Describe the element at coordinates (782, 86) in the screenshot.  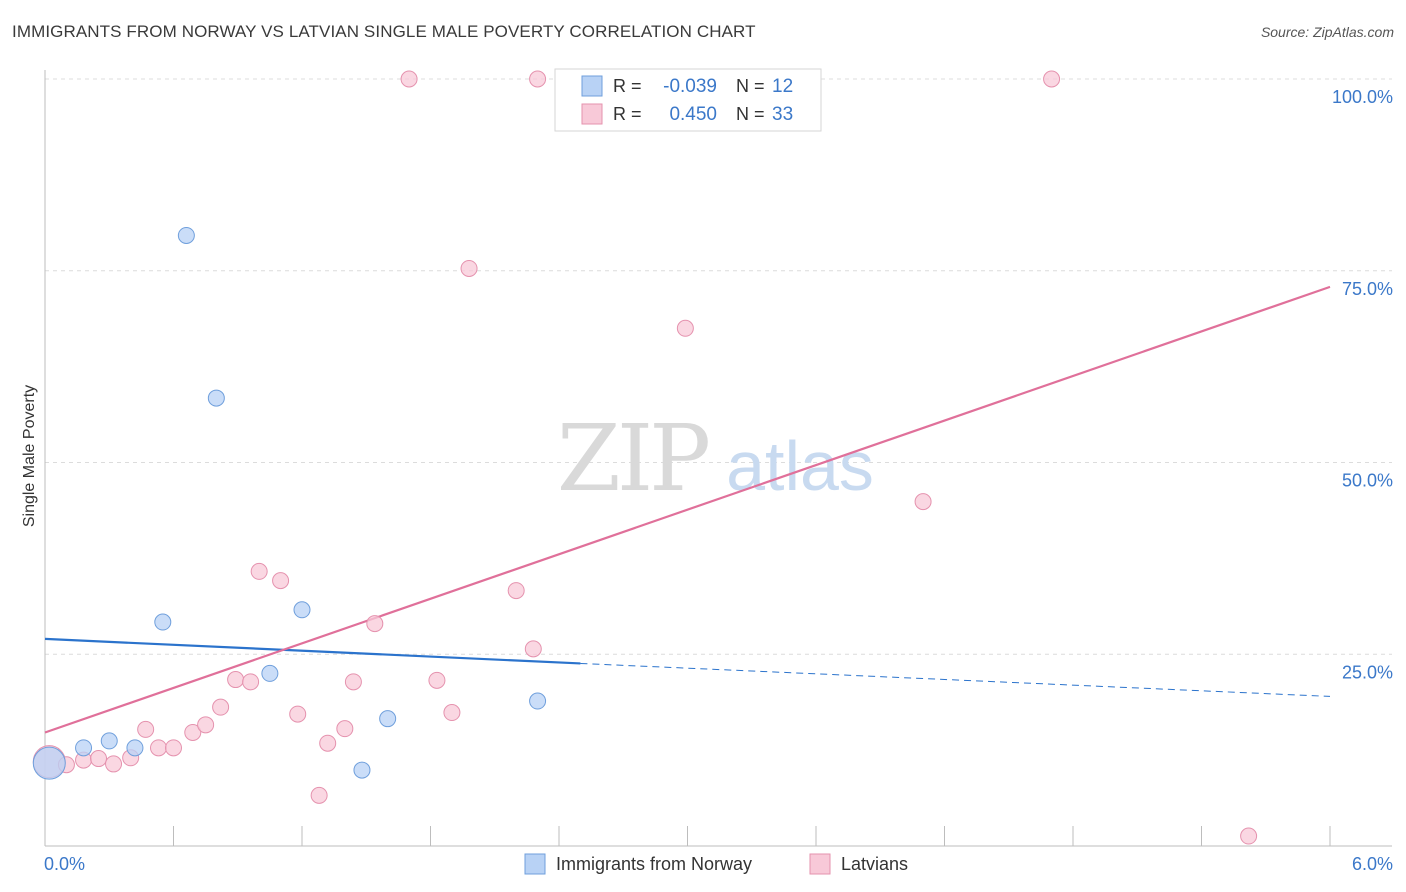
I see `stats-n-value-norway: 12` at that location.